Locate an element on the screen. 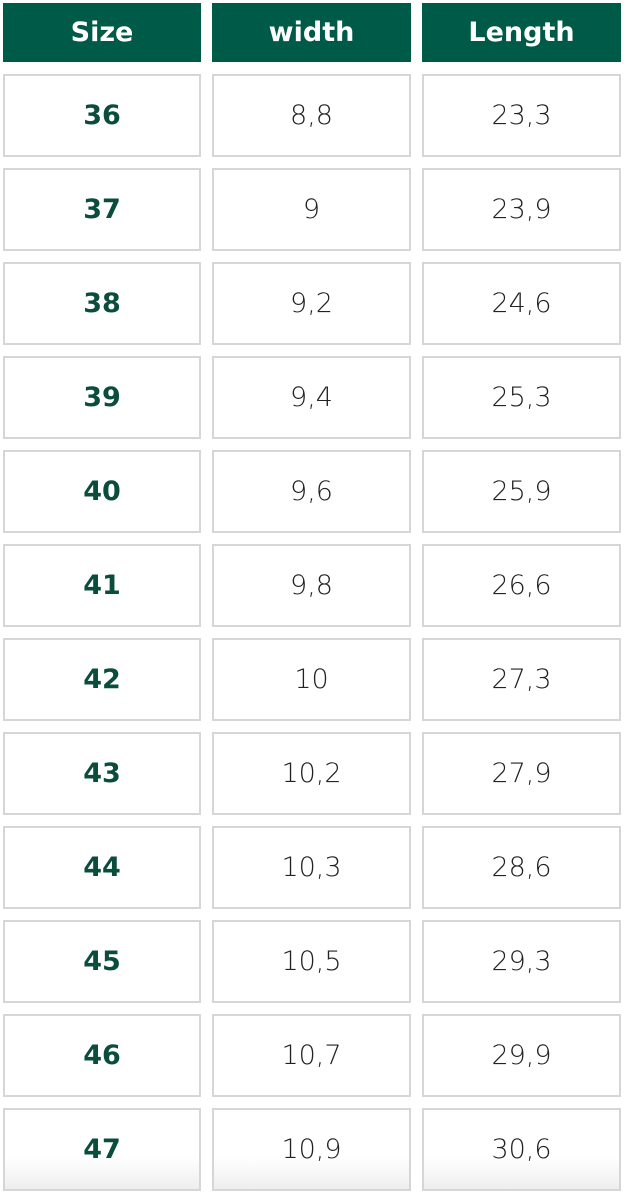 Image resolution: width=630 pixels, height=1196 pixels. value-cell: 9,4 is located at coordinates (311, 397).